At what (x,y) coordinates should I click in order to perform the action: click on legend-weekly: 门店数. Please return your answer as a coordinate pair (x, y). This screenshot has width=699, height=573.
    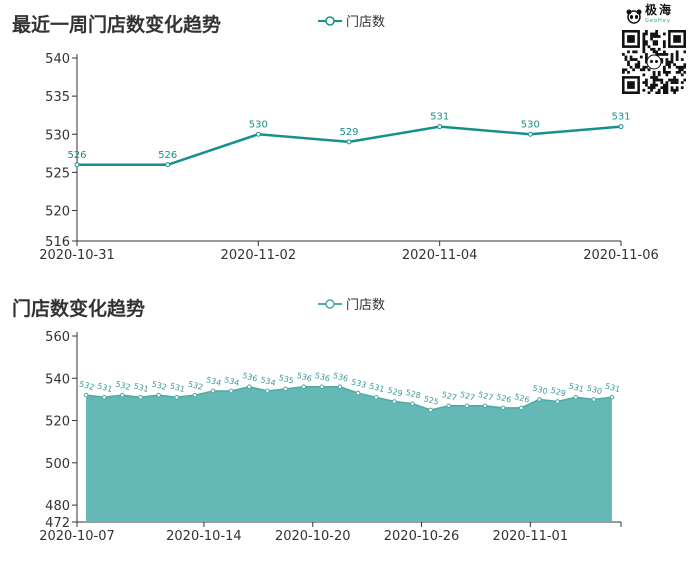
    Looking at the image, I should click on (351, 20).